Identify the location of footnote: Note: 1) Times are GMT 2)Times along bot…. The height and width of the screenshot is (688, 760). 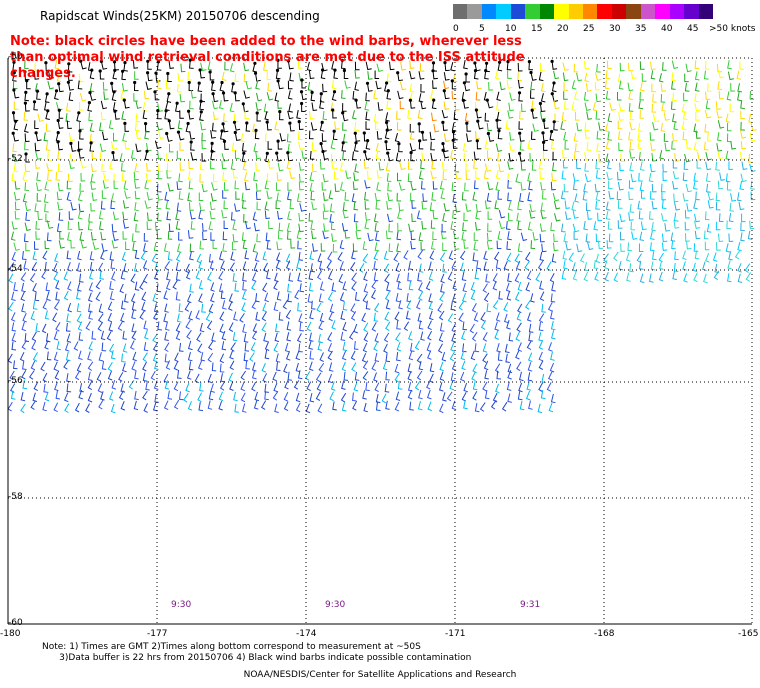
(257, 652).